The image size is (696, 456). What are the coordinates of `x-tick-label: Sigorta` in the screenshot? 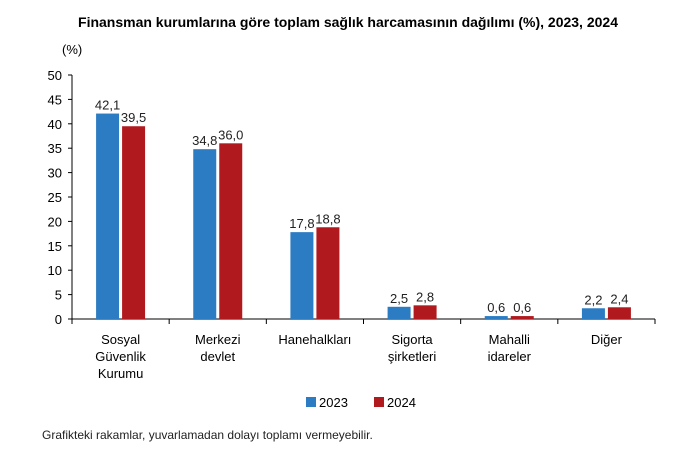 It's located at (412, 339).